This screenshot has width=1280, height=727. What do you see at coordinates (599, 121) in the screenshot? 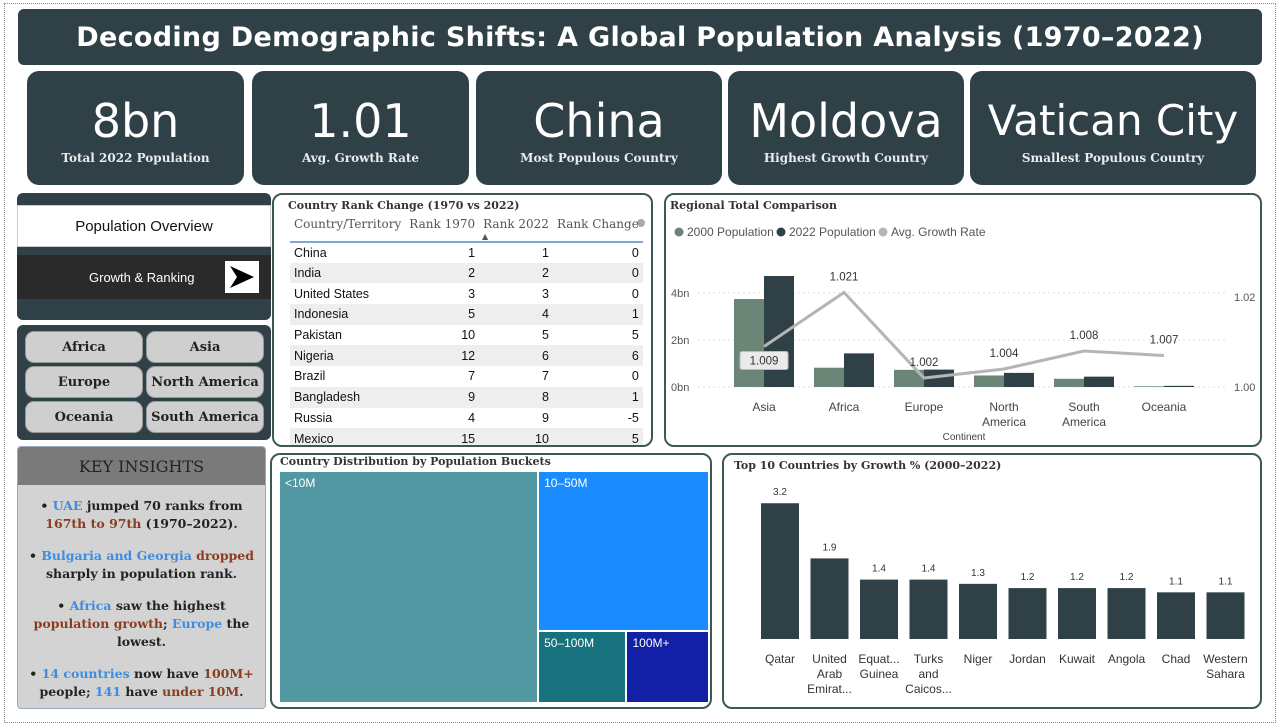
I see `kpi-value: China` at bounding box center [599, 121].